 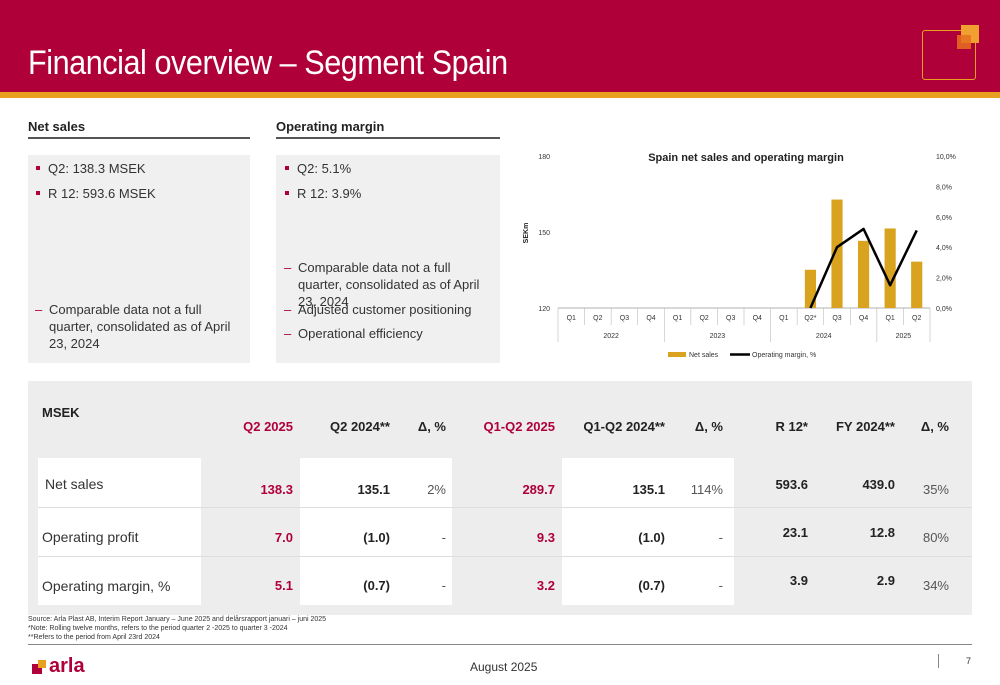 I want to click on y-tick-label: 120, so click(x=544, y=309).